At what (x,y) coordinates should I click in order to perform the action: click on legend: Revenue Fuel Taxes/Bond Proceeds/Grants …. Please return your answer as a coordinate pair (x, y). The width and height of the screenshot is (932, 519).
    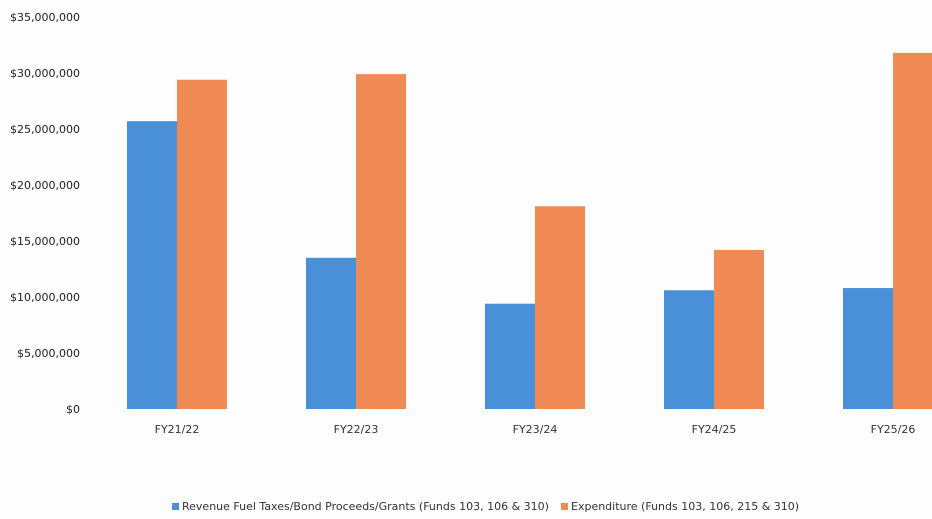
    Looking at the image, I should click on (485, 506).